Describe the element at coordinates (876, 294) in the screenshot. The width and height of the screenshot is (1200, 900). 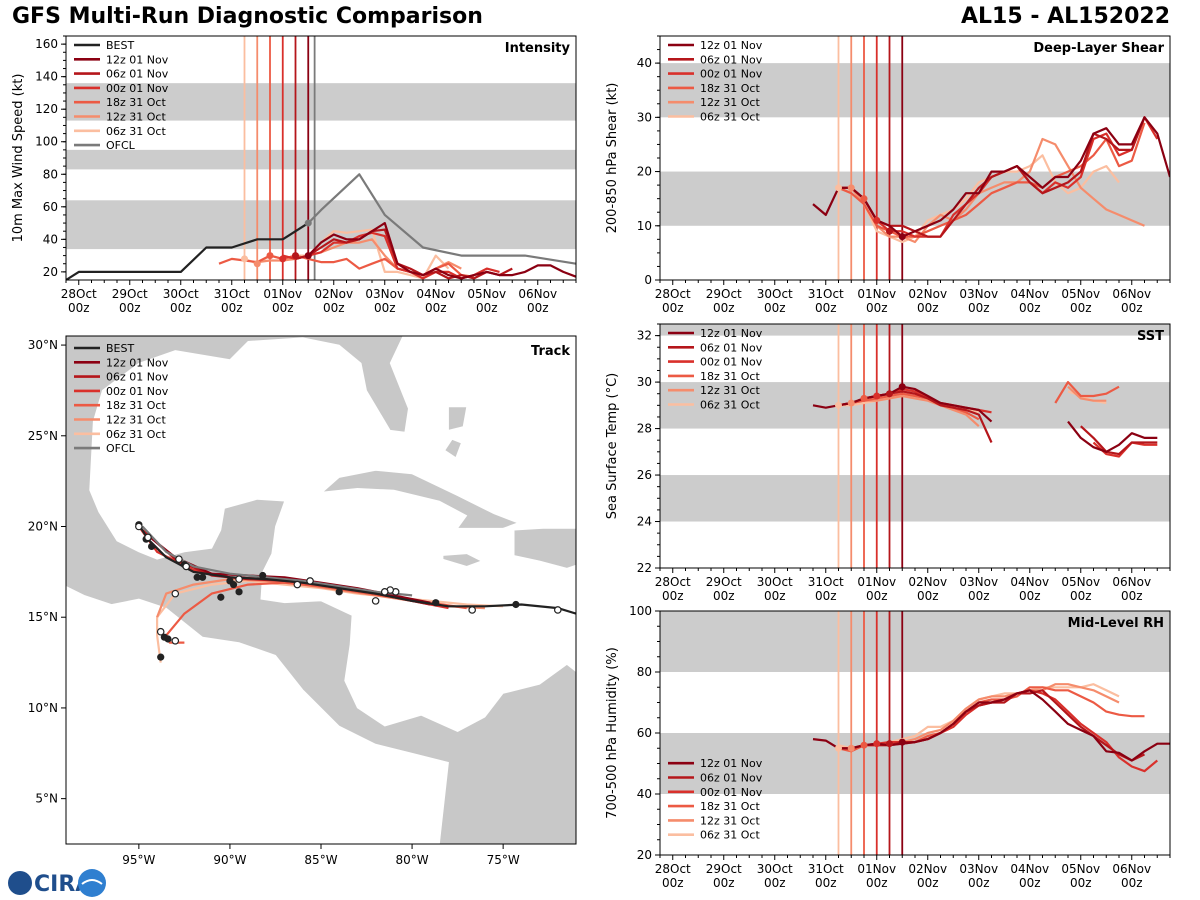
I see `label-line: 01Nov` at that location.